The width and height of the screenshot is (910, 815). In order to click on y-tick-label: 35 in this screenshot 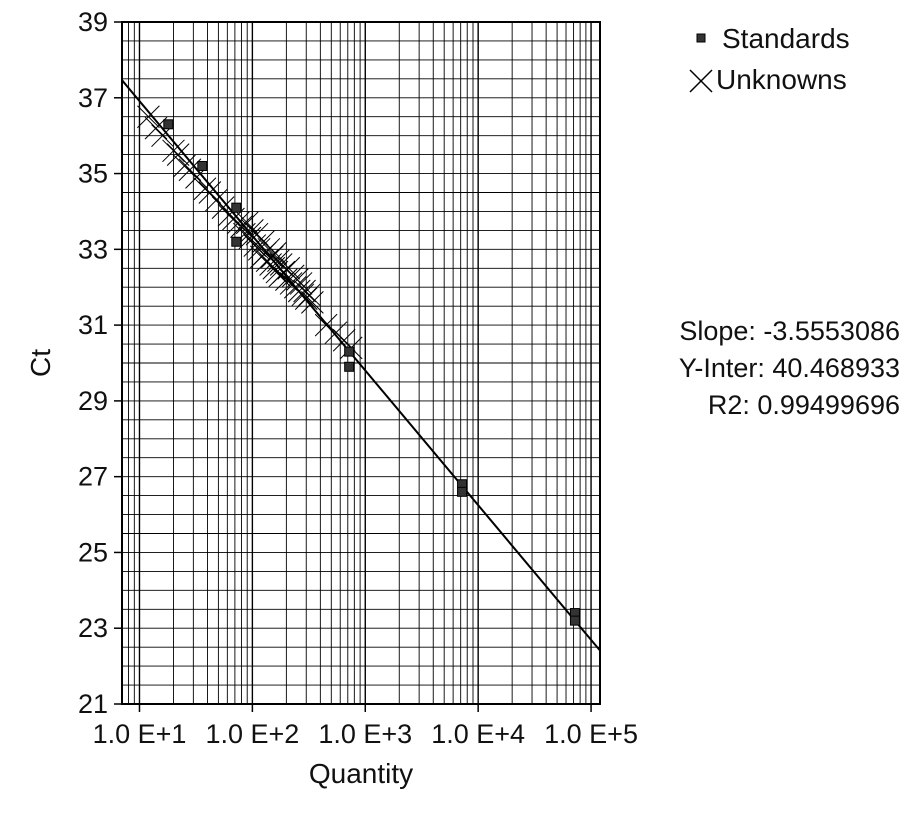, I will do `click(93, 174)`.